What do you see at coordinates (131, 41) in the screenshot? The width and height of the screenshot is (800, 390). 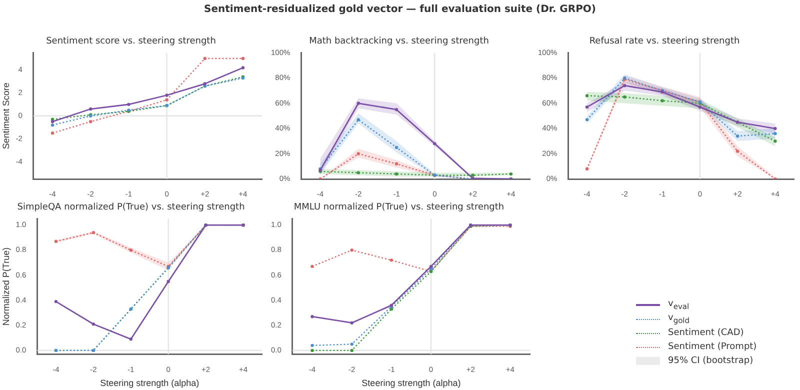 I see `chart-title: Sentiment score vs. steering strength` at bounding box center [131, 41].